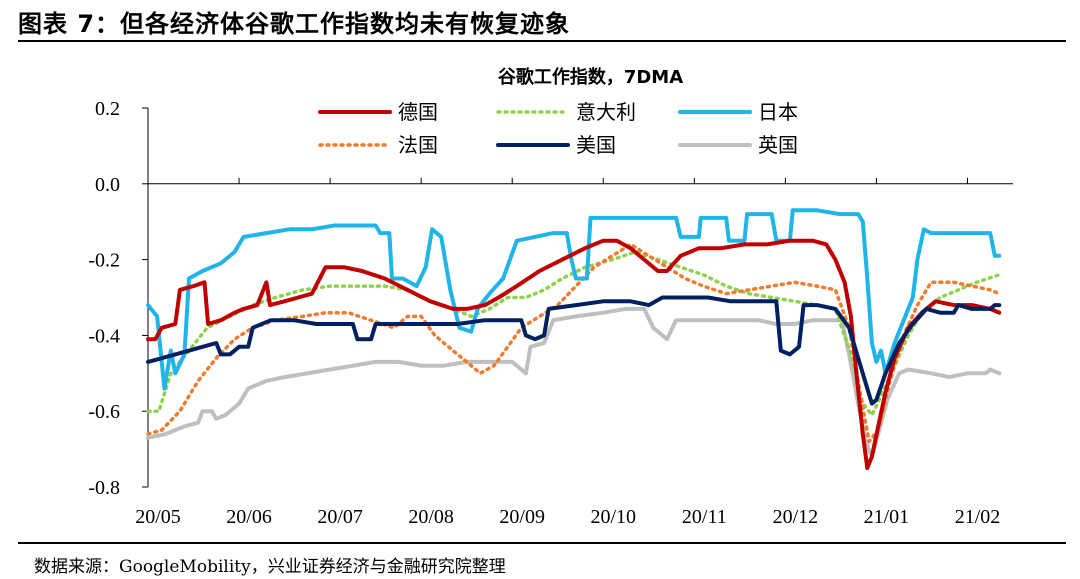  I want to click on x-tick-label: 20/10, so click(613, 517).